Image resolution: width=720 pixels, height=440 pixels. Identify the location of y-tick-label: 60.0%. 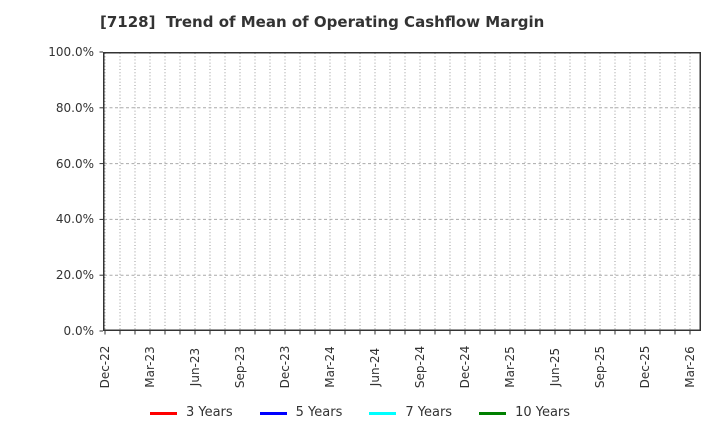
(74, 163).